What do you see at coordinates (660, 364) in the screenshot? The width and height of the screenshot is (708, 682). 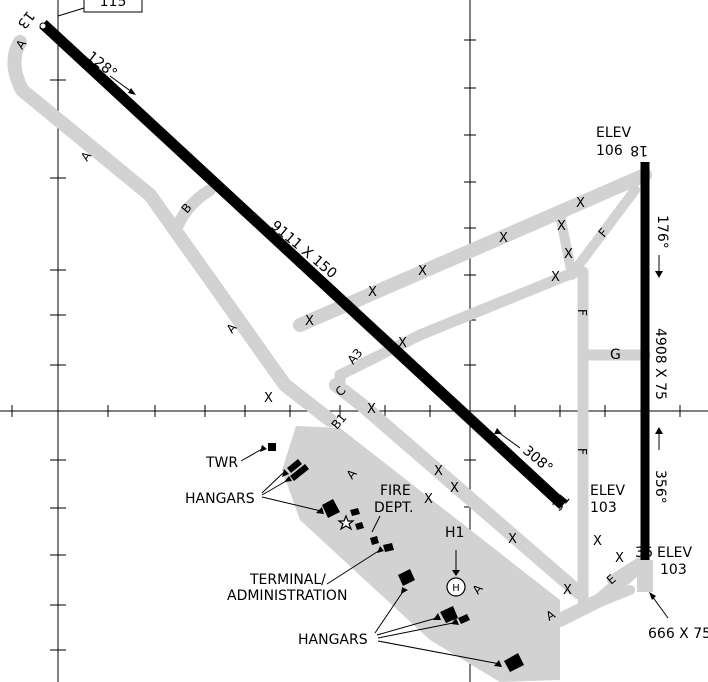 I see `runway-18-36-dims: 4908 X 75` at bounding box center [660, 364].